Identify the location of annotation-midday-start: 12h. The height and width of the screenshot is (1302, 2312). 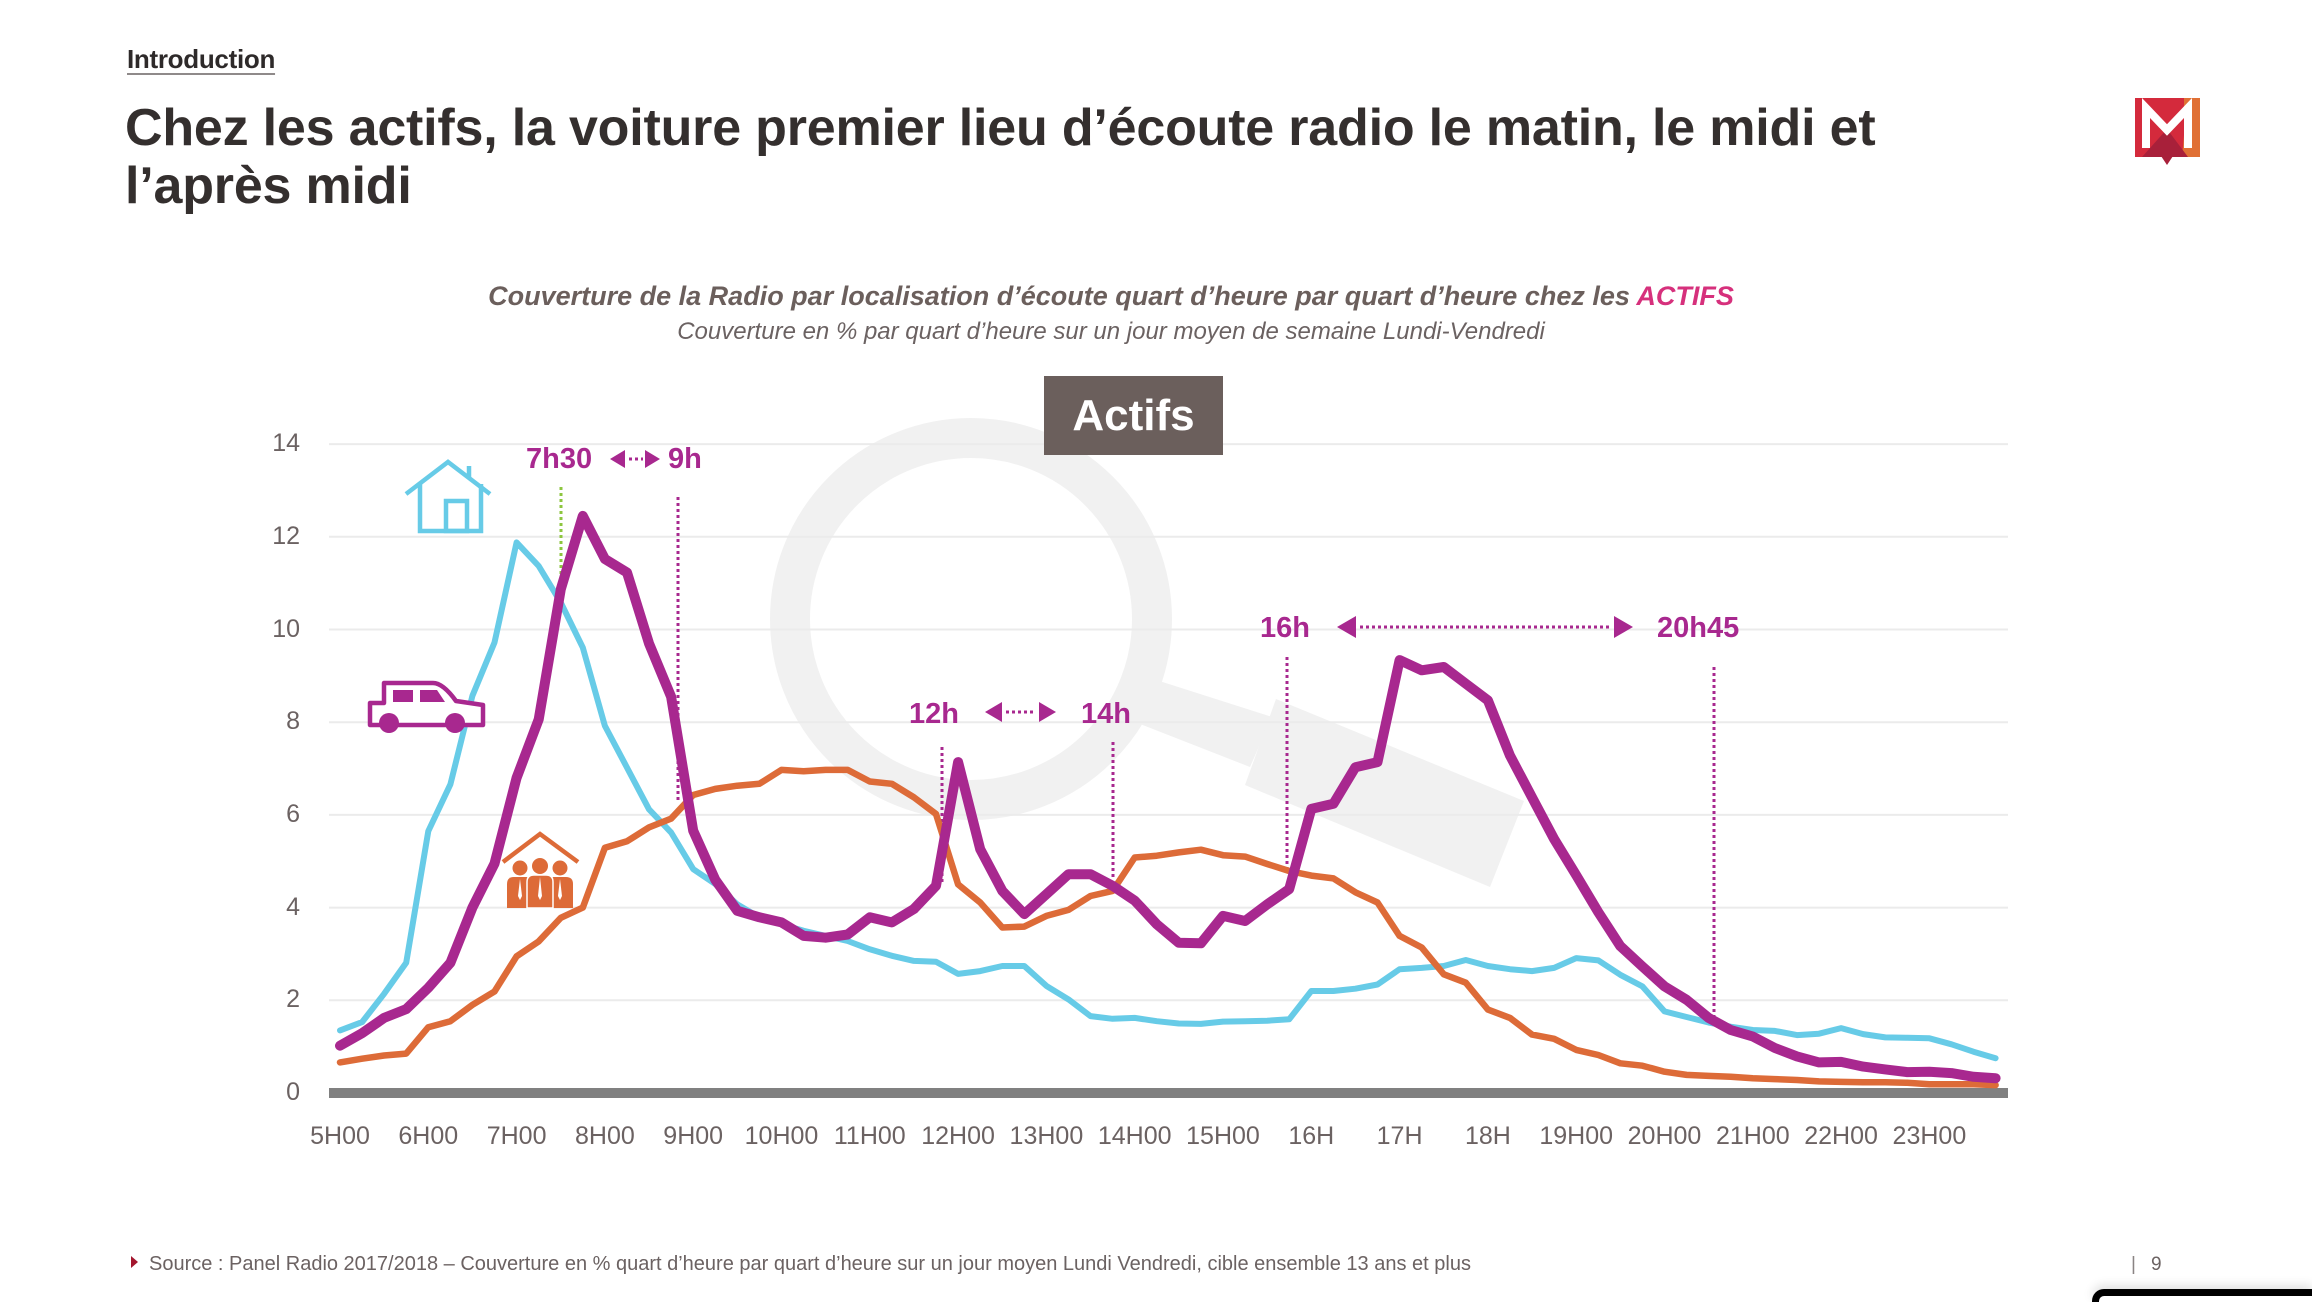
(934, 714).